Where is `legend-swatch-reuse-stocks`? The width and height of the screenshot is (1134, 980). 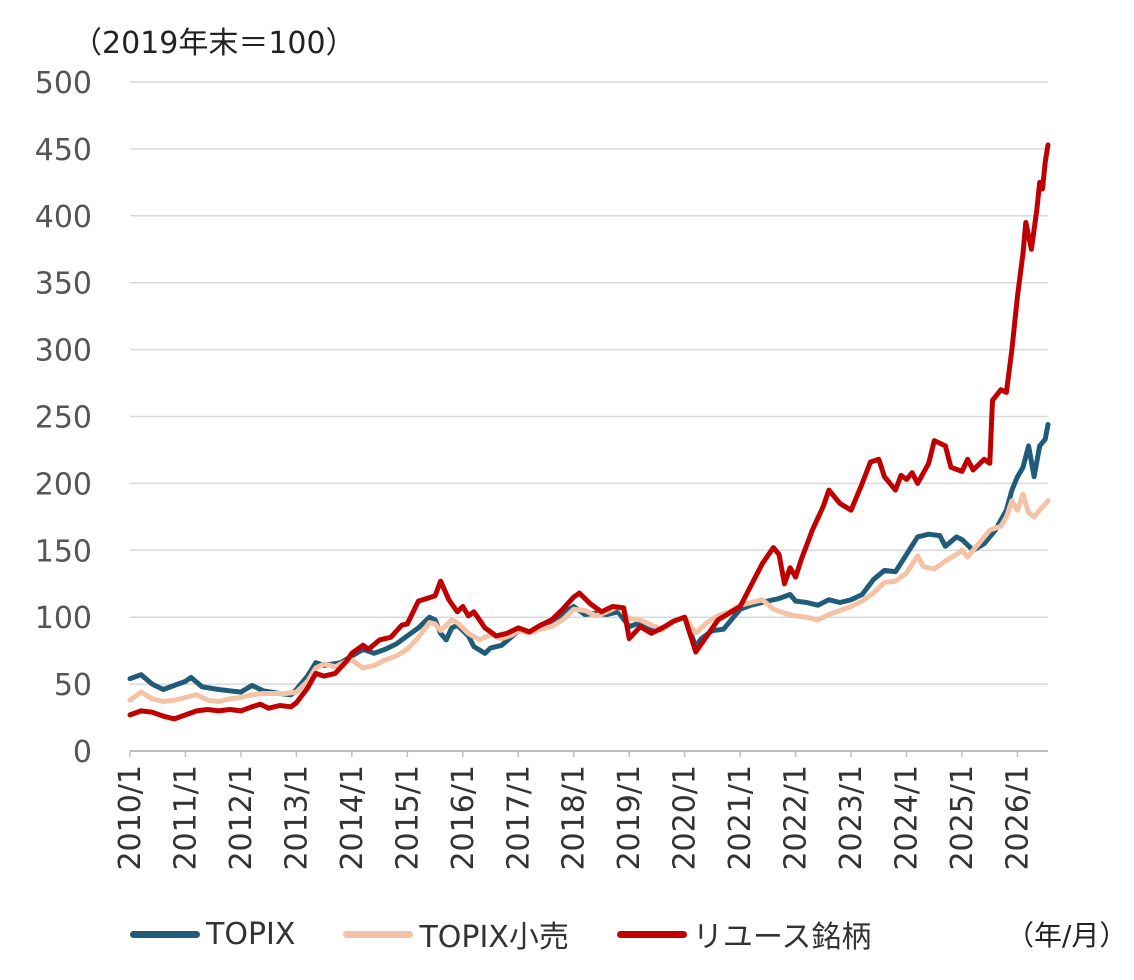
legend-swatch-reuse-stocks is located at coordinates (651, 934).